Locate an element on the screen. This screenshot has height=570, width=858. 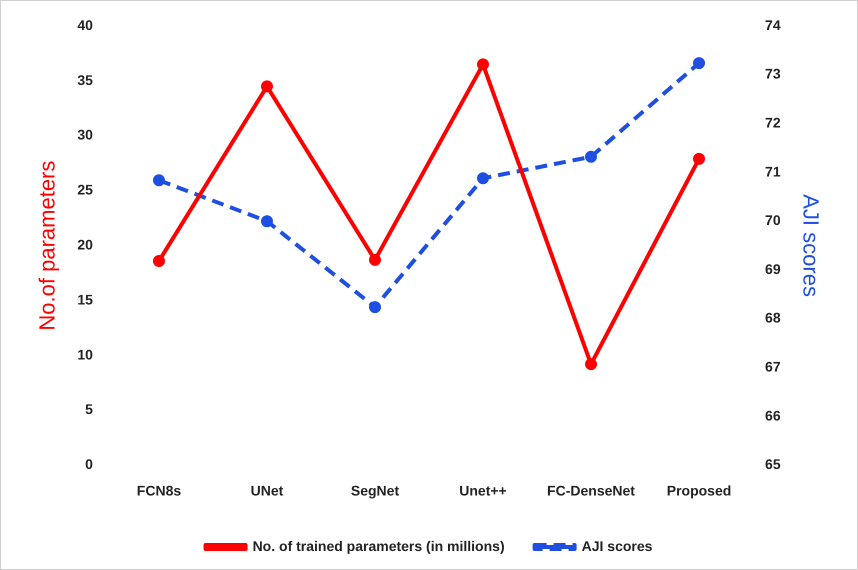
x-tick-label: FCN8s is located at coordinates (159, 490).